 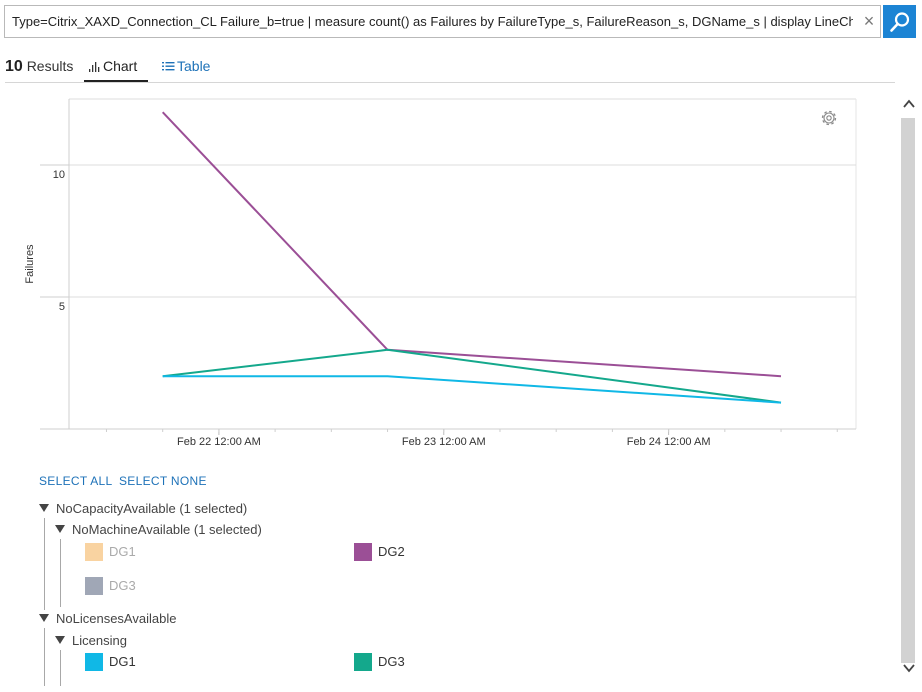 I want to click on search-bar: ×, so click(x=442, y=21).